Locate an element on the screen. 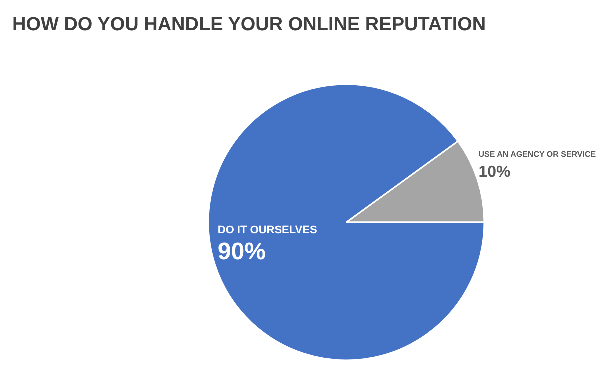 The height and width of the screenshot is (375, 600). slice-label: DO IT OURSELVES is located at coordinates (268, 230).